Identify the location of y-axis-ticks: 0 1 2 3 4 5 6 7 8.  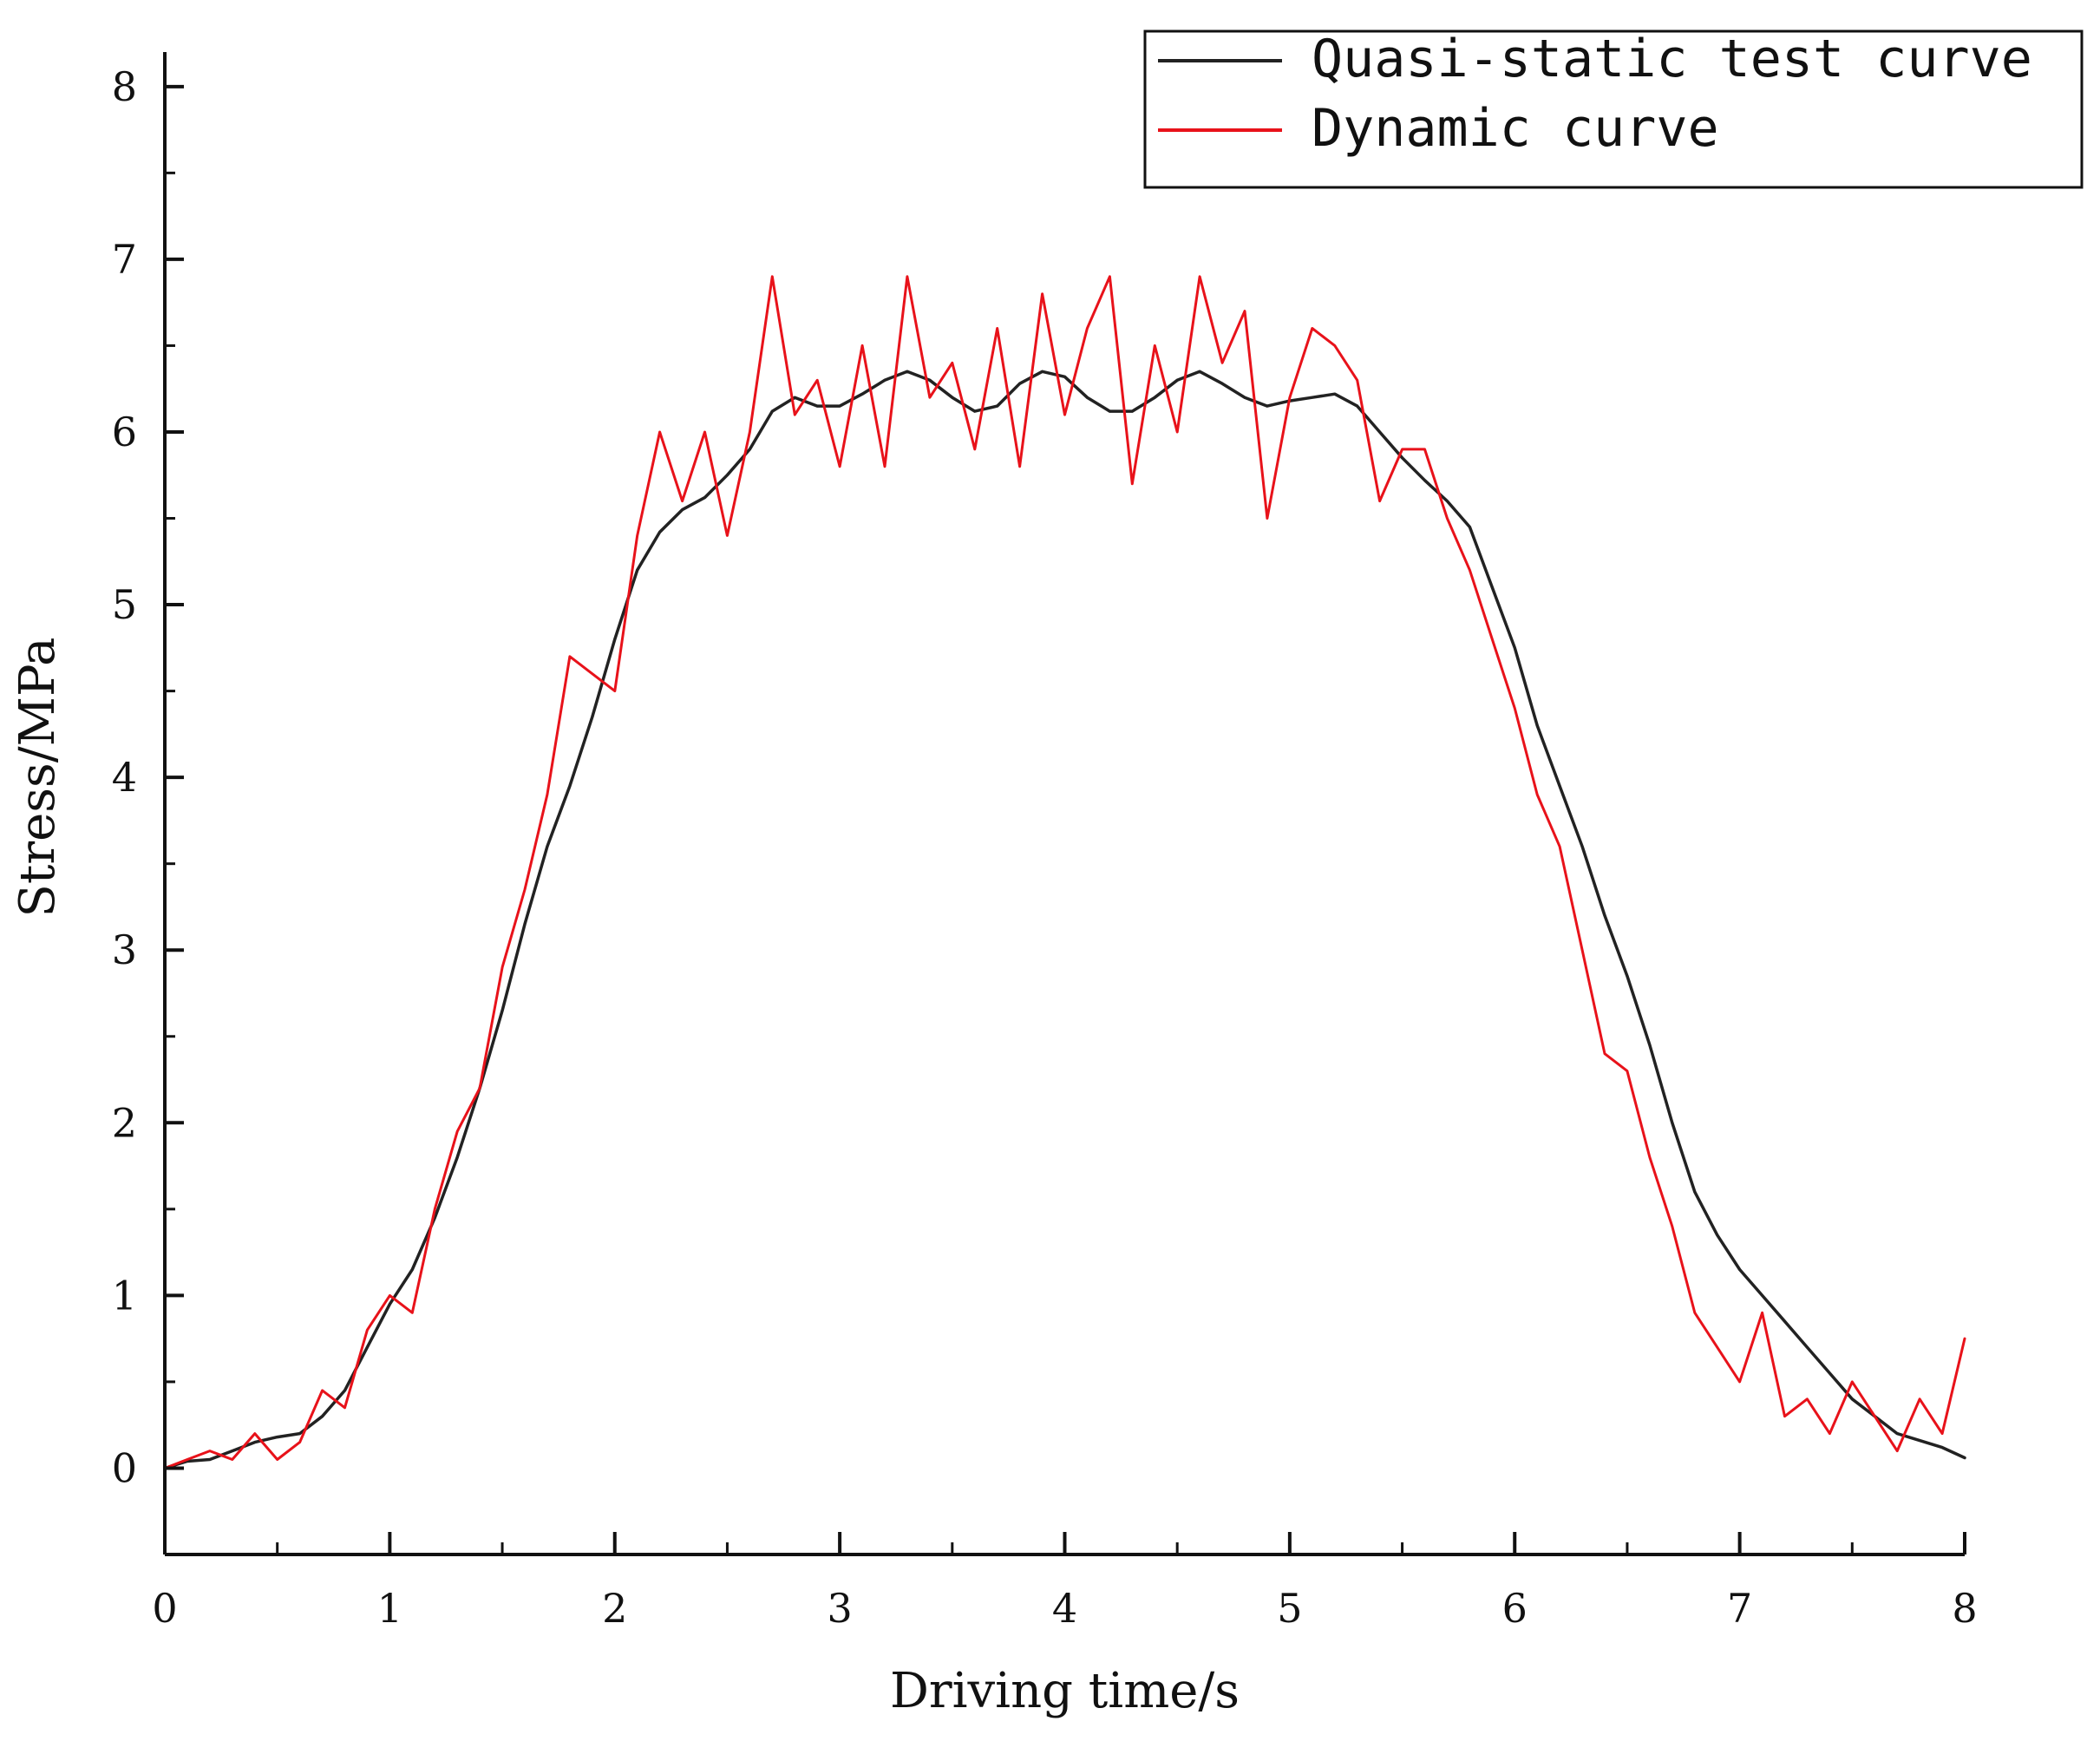
(148, 777).